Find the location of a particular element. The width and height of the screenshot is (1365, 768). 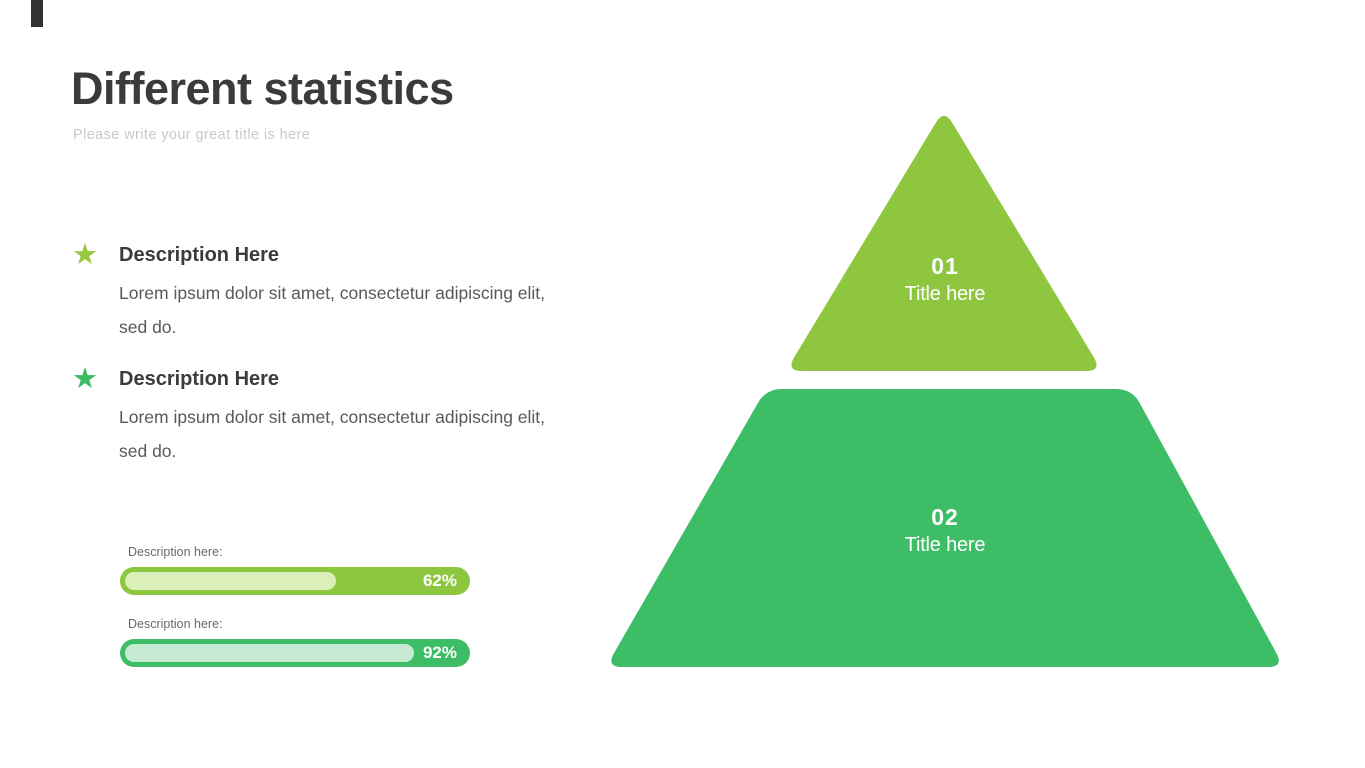

pyramid-level-2-label: 02 Title here is located at coordinates (945, 531).